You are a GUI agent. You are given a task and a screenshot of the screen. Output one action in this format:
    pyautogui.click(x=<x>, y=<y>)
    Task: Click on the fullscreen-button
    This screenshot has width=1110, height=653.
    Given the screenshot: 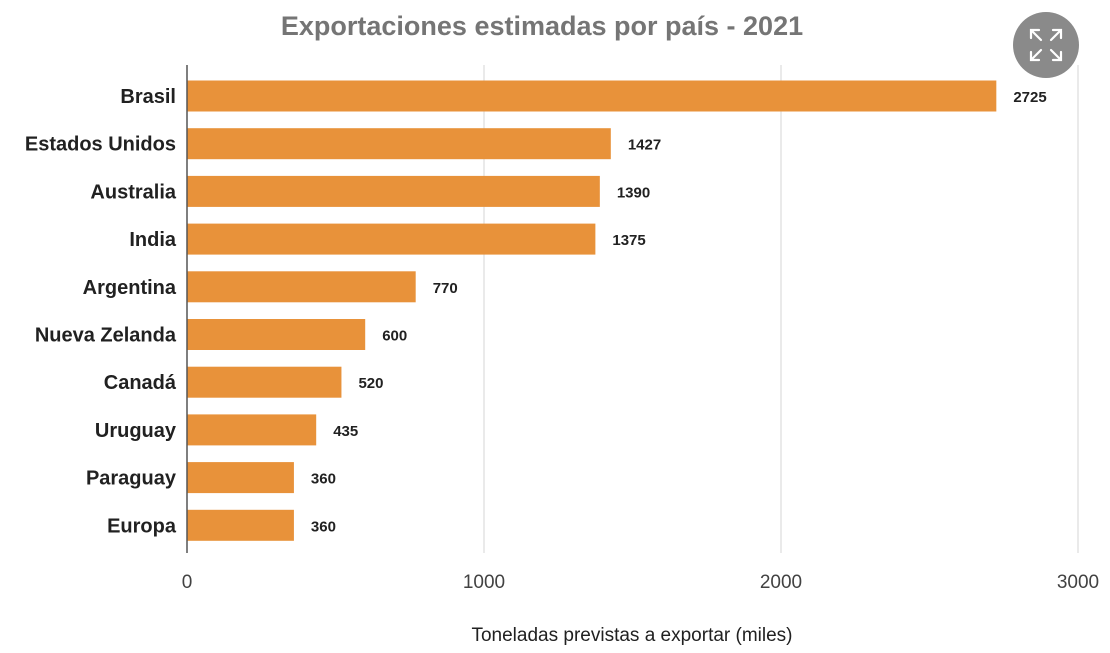 What is the action you would take?
    pyautogui.click(x=1046, y=45)
    